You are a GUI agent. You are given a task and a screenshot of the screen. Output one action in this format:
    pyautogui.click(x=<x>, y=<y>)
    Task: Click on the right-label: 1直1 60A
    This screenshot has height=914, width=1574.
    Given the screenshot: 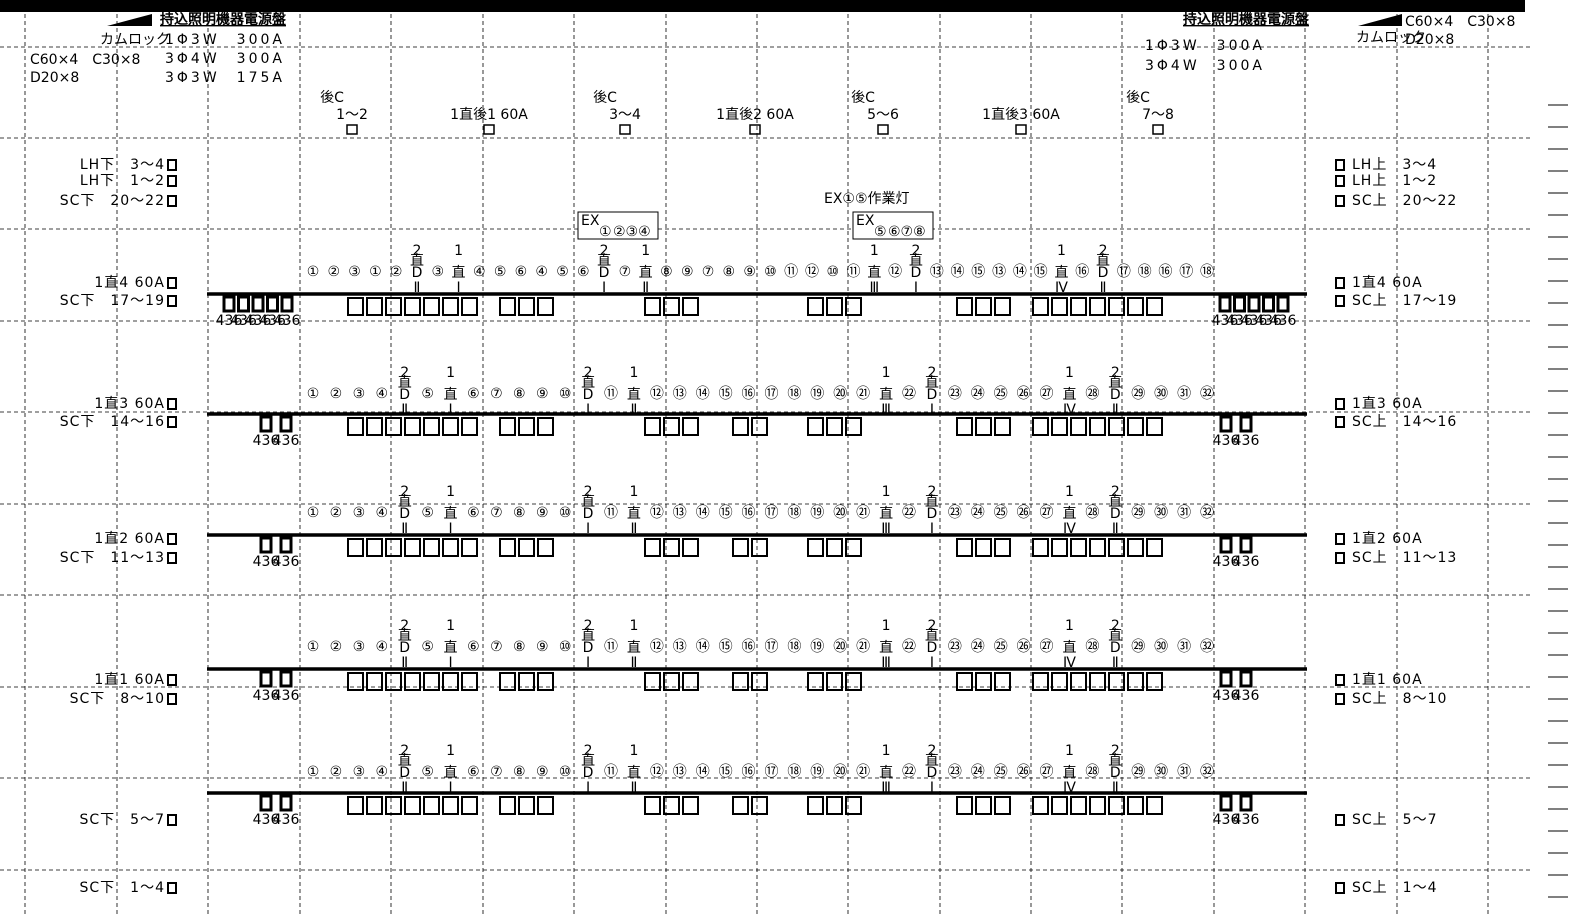 What is the action you would take?
    pyautogui.click(x=1387, y=679)
    